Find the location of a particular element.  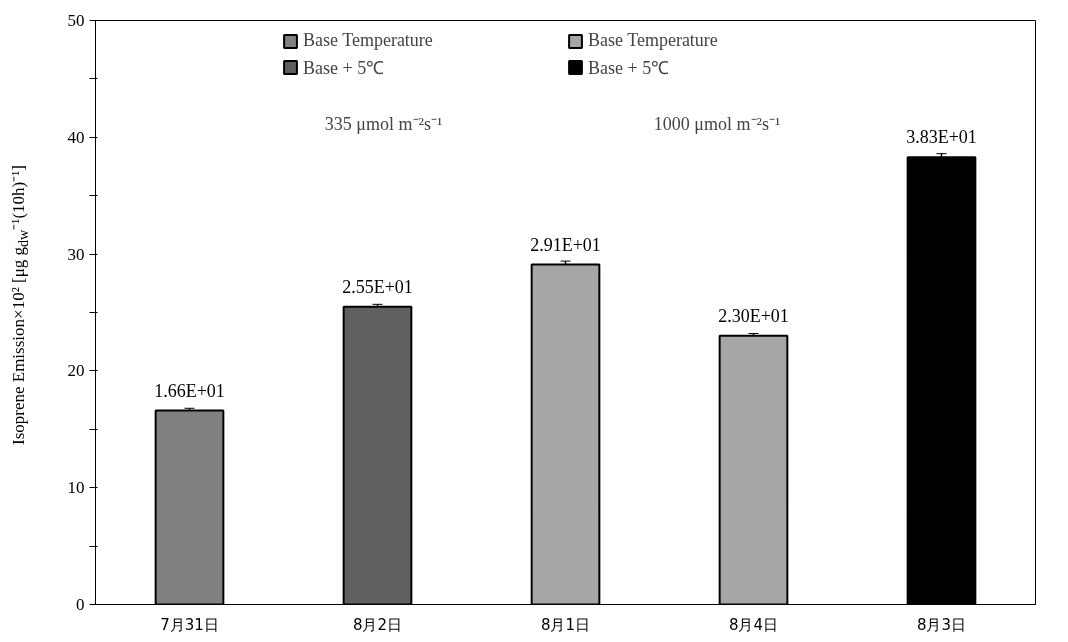

y-tick-label: 30 is located at coordinates (76, 254).